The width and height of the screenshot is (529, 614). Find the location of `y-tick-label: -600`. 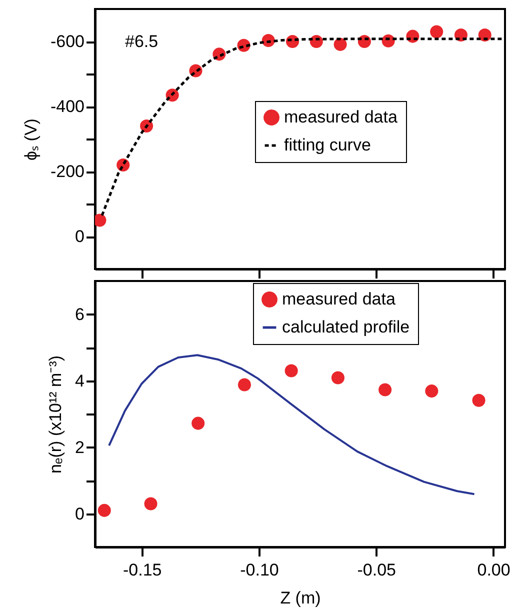

y-tick-label: -600 is located at coordinates (67, 41).